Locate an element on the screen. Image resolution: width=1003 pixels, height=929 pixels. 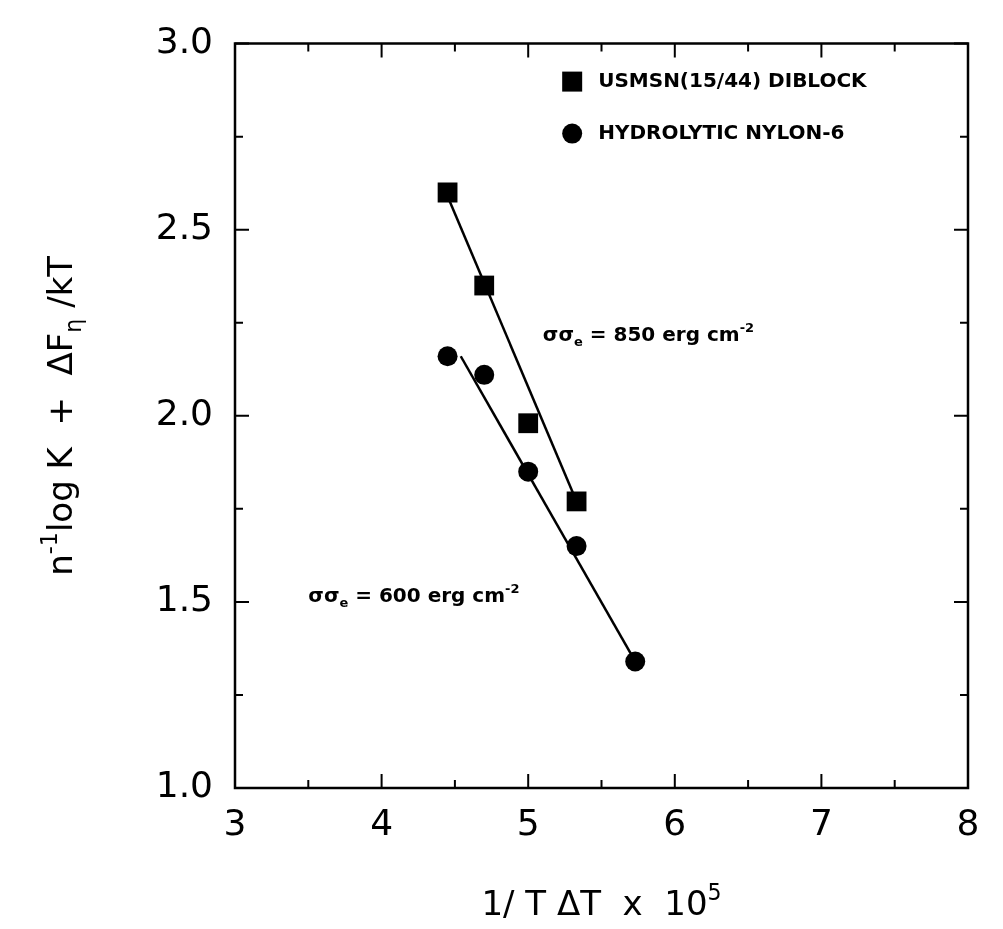
x-tick-label: 4 is located at coordinates (382, 822).